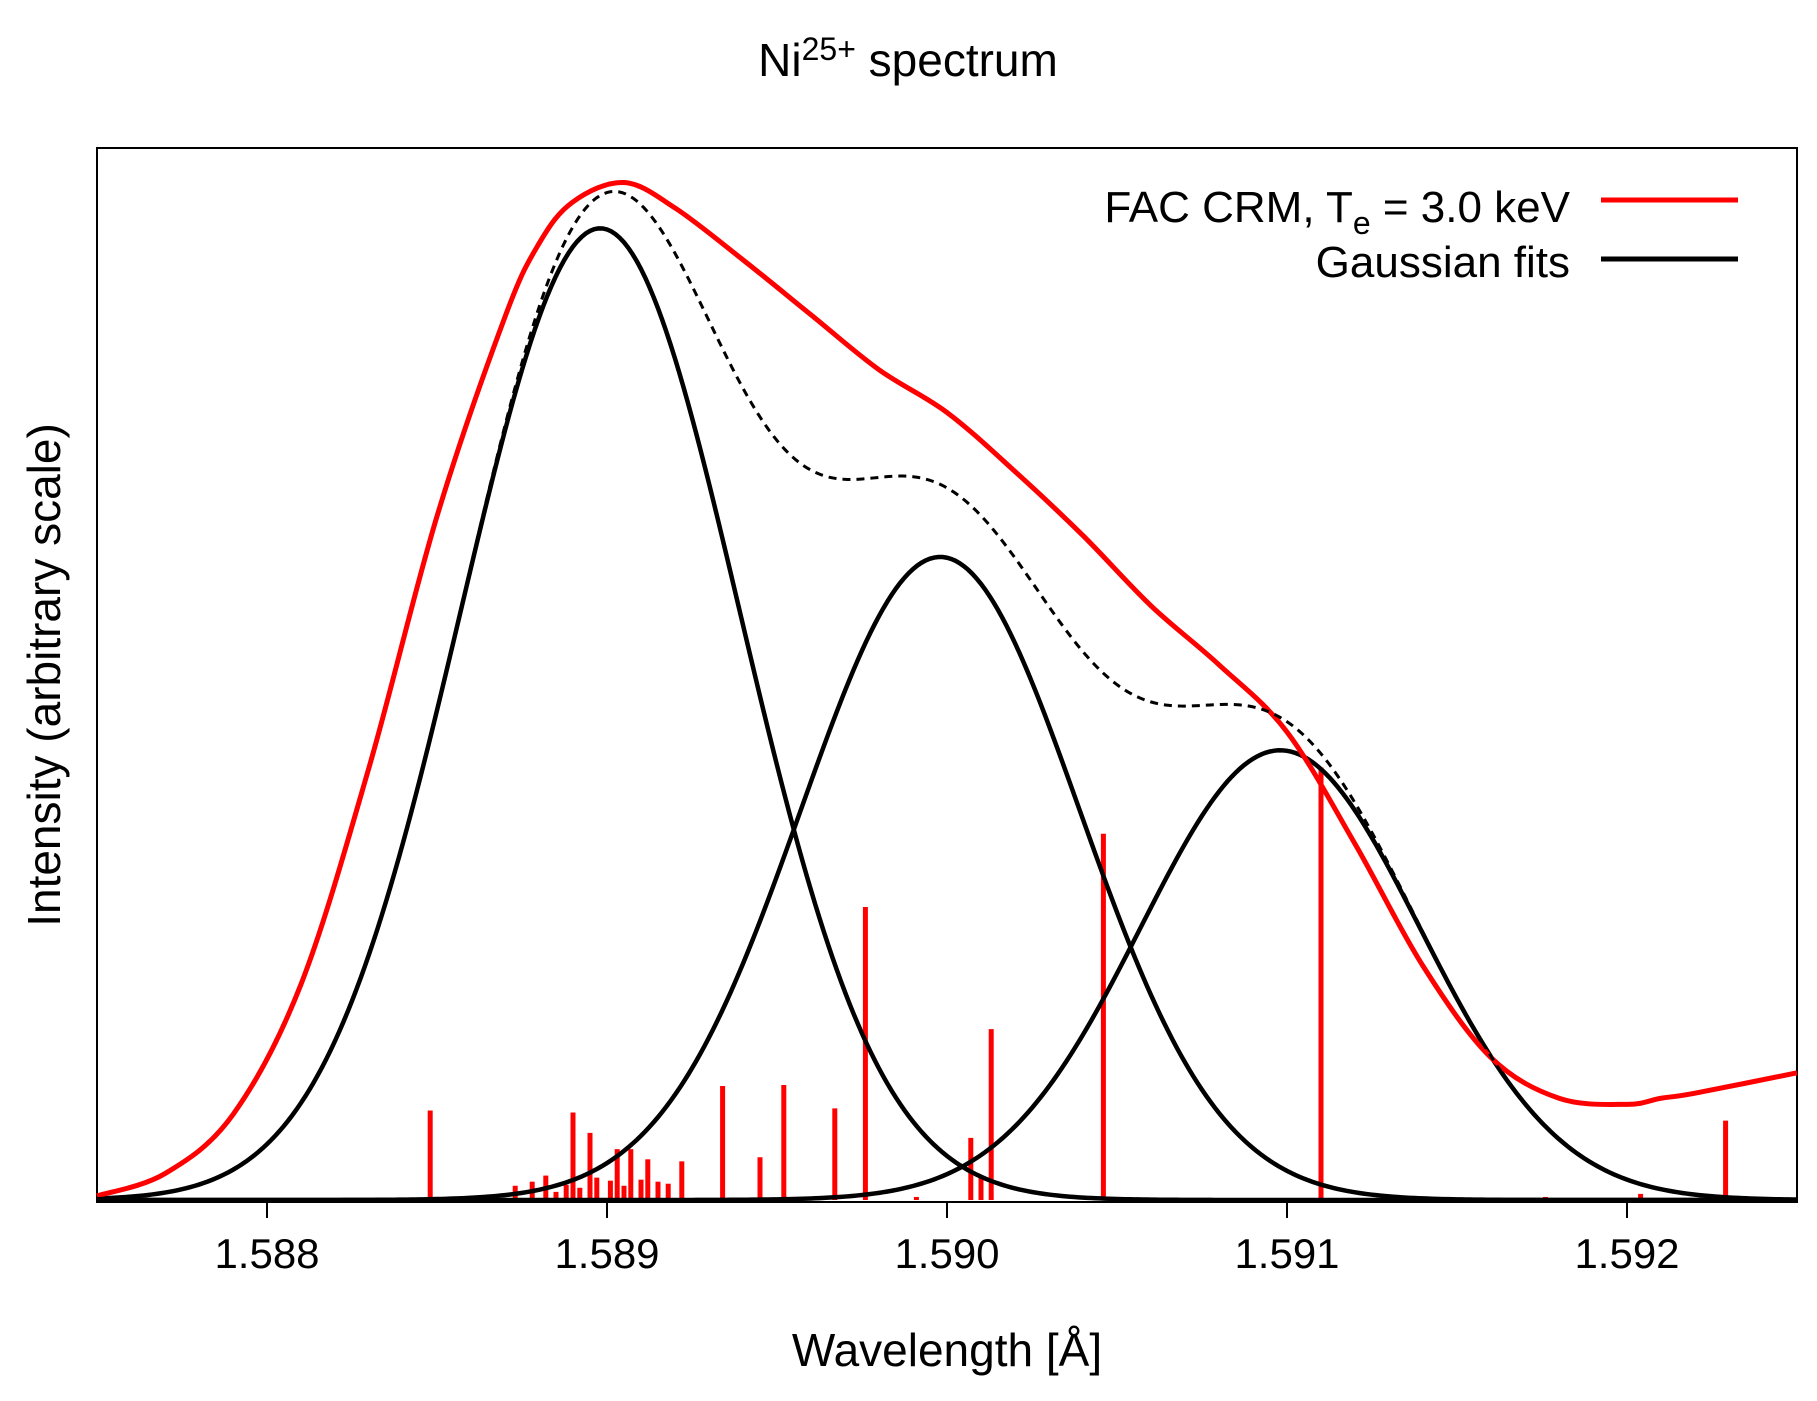 The image size is (1817, 1401). I want to click on x-tick-label: 1.592, so click(1626, 1253).